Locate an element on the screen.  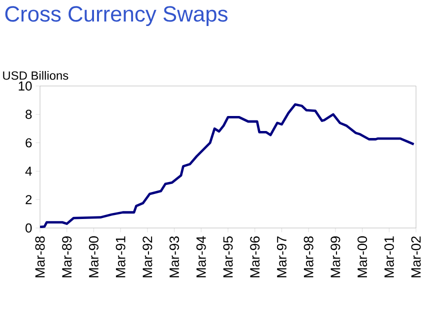
x-tick-label: Mar-97 is located at coordinates (281, 257).